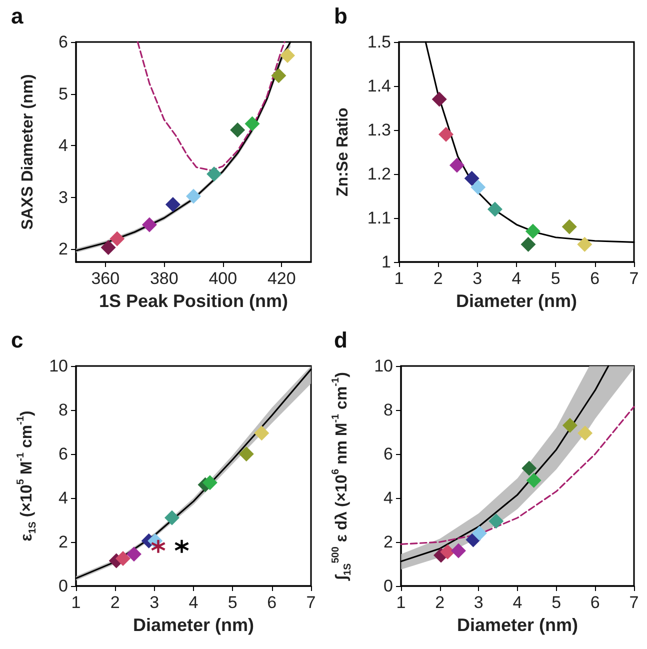 The image size is (647, 649). I want to click on y-tick-label: 1.3, so click(379, 130).